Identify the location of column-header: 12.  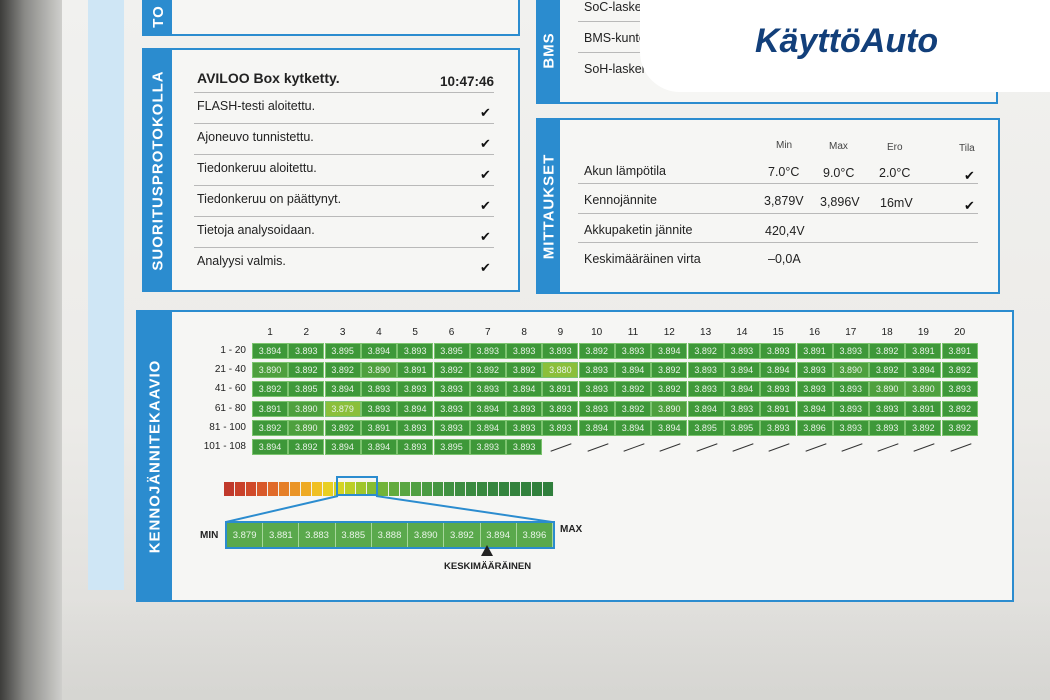
(669, 332).